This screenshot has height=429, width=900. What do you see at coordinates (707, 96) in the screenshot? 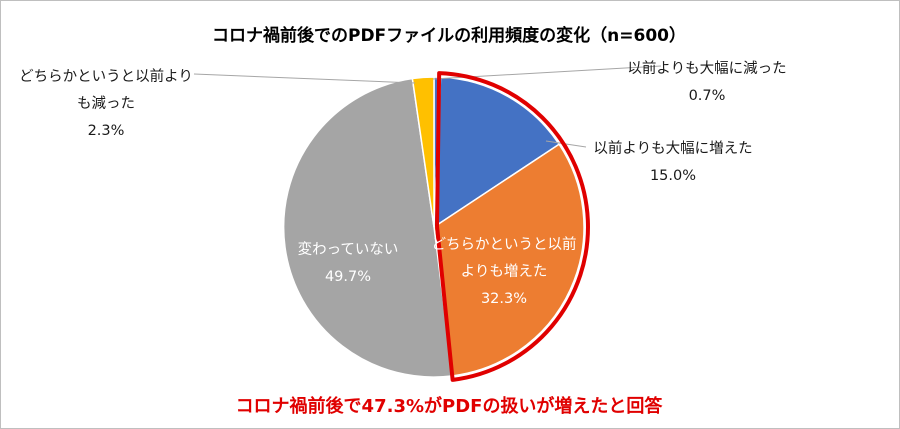
I see `slice-value-label: 0.7%` at bounding box center [707, 96].